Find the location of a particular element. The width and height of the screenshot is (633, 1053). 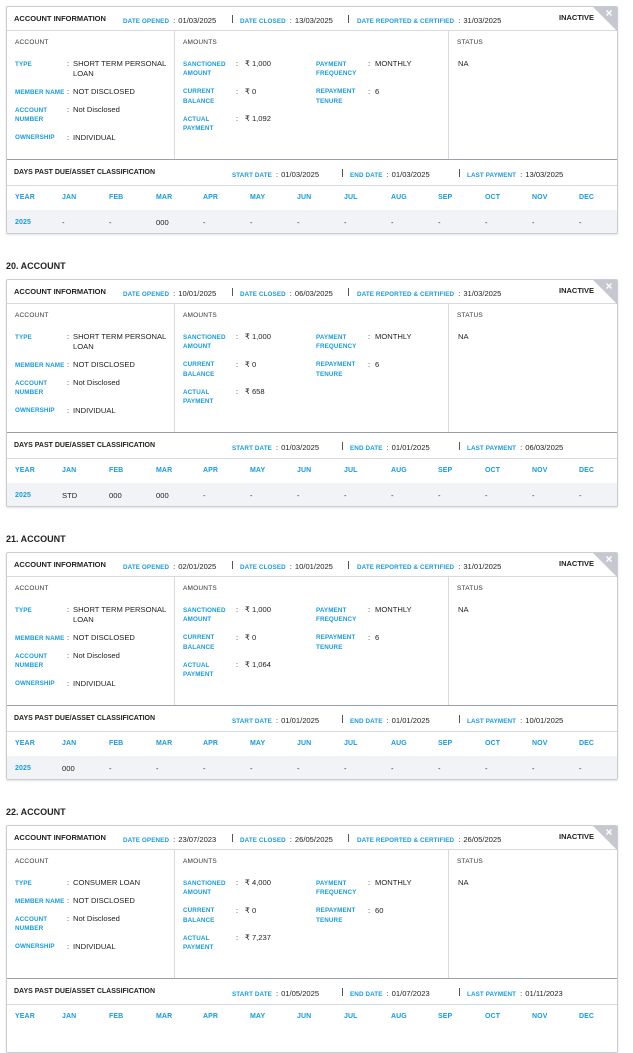

dpd-value: 000 is located at coordinates (68, 768).